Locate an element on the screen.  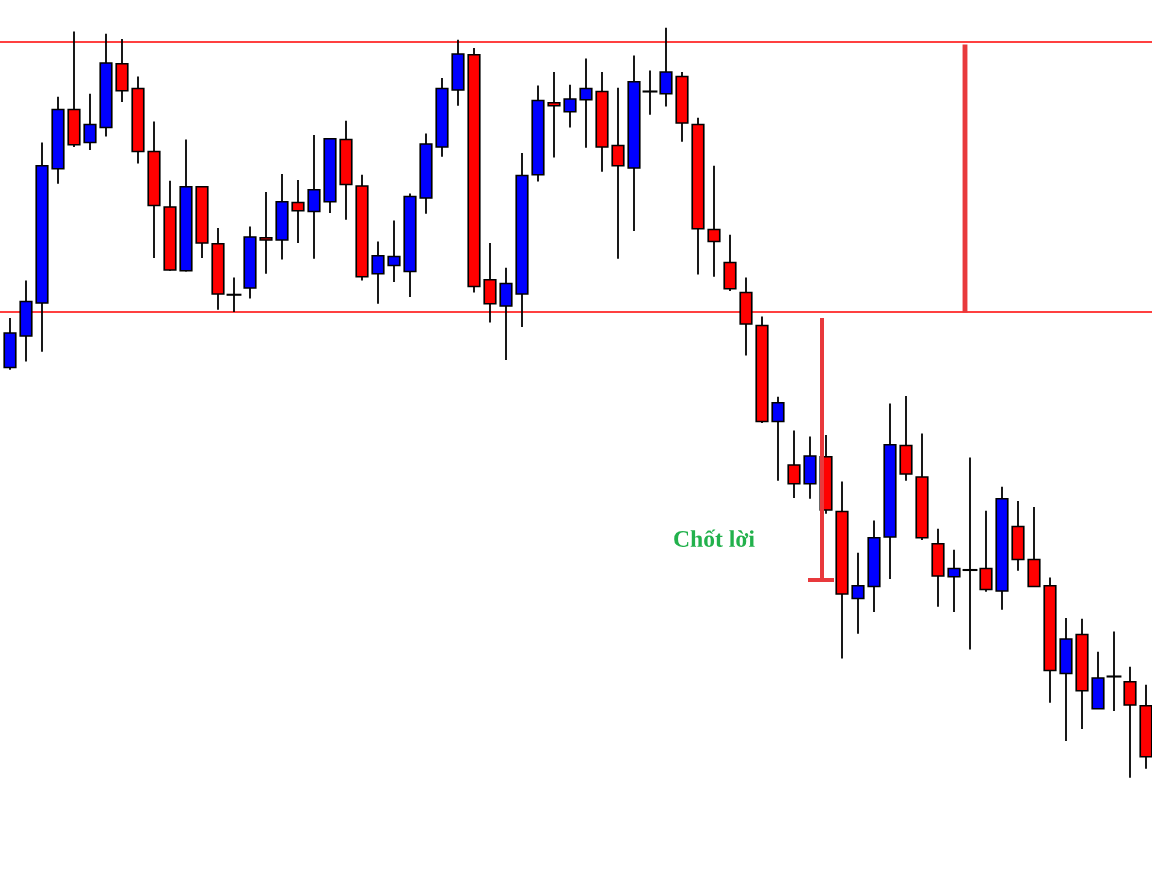
annotation: Chốt lời is located at coordinates (714, 538).